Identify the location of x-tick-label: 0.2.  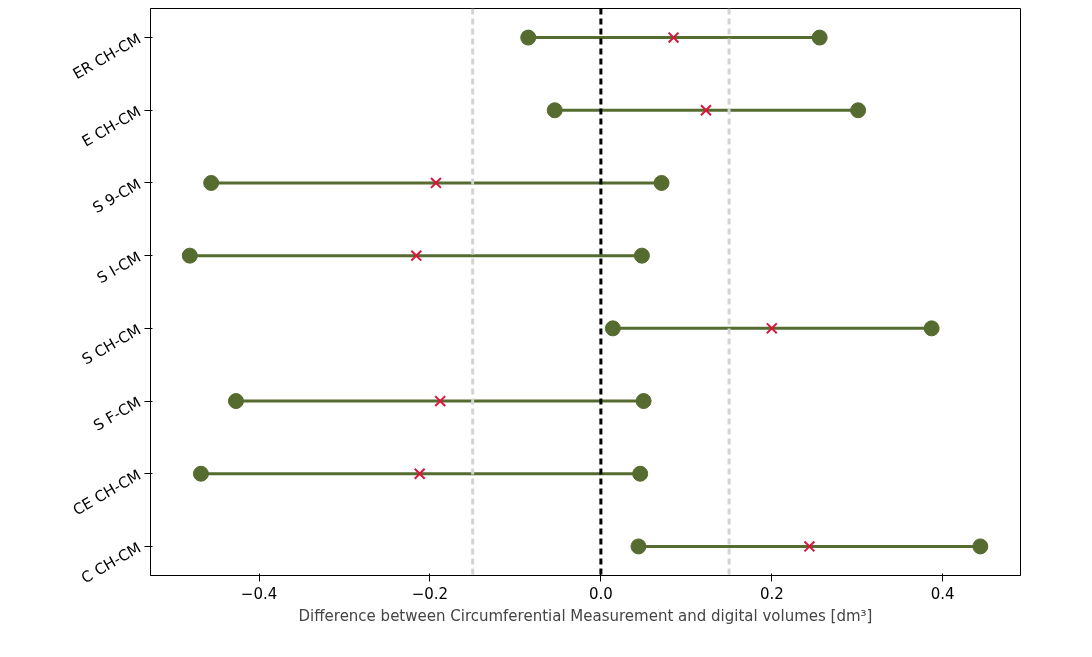
(771, 593).